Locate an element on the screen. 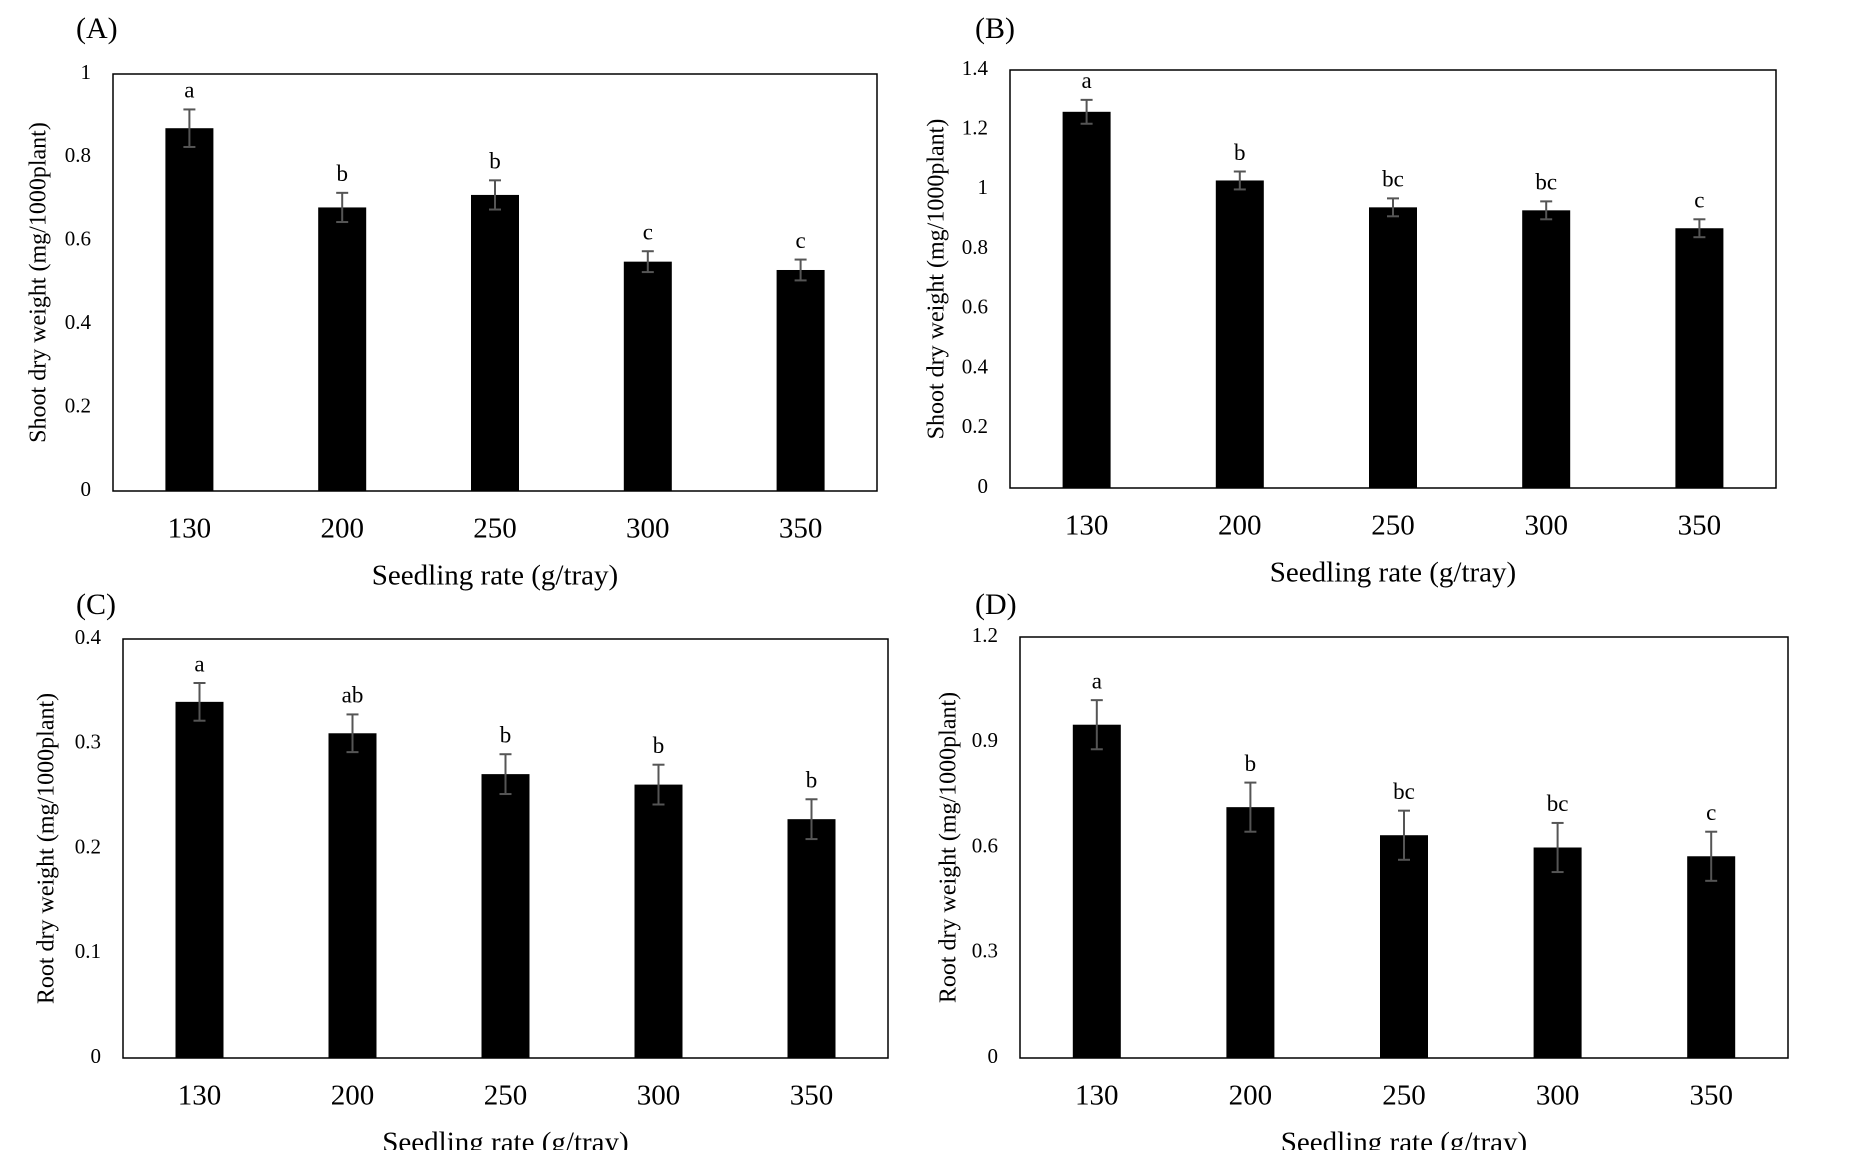 This screenshot has width=1855, height=1150. panel-label: (A) is located at coordinates (97, 28).